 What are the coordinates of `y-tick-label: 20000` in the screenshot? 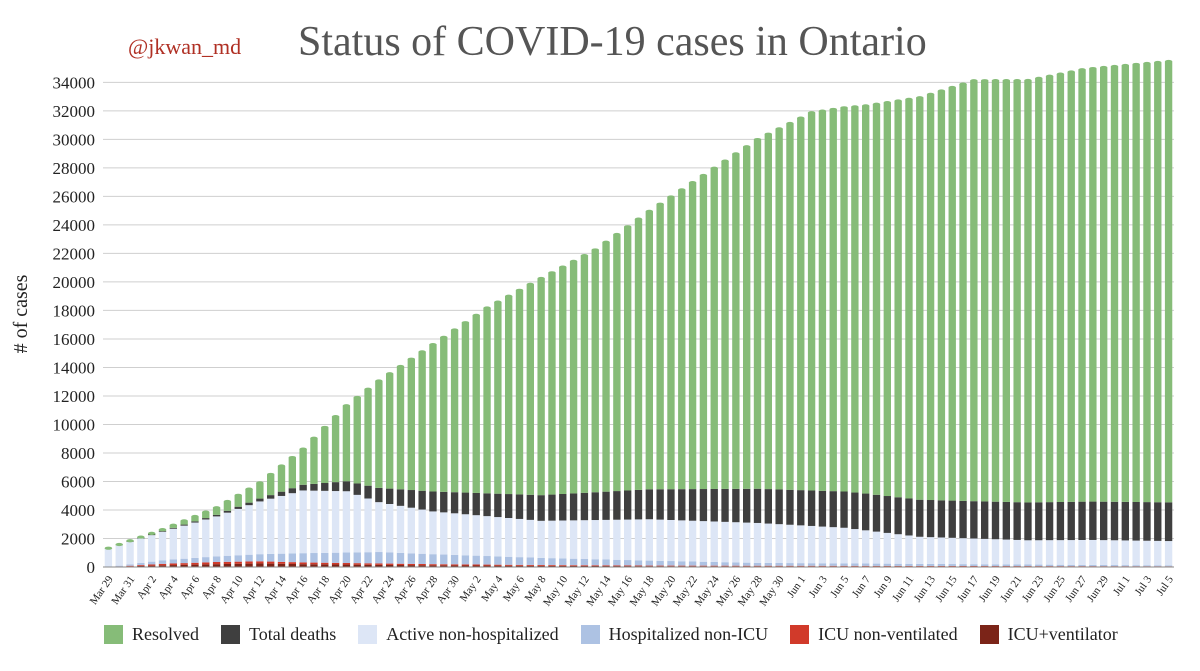 It's located at (74, 282).